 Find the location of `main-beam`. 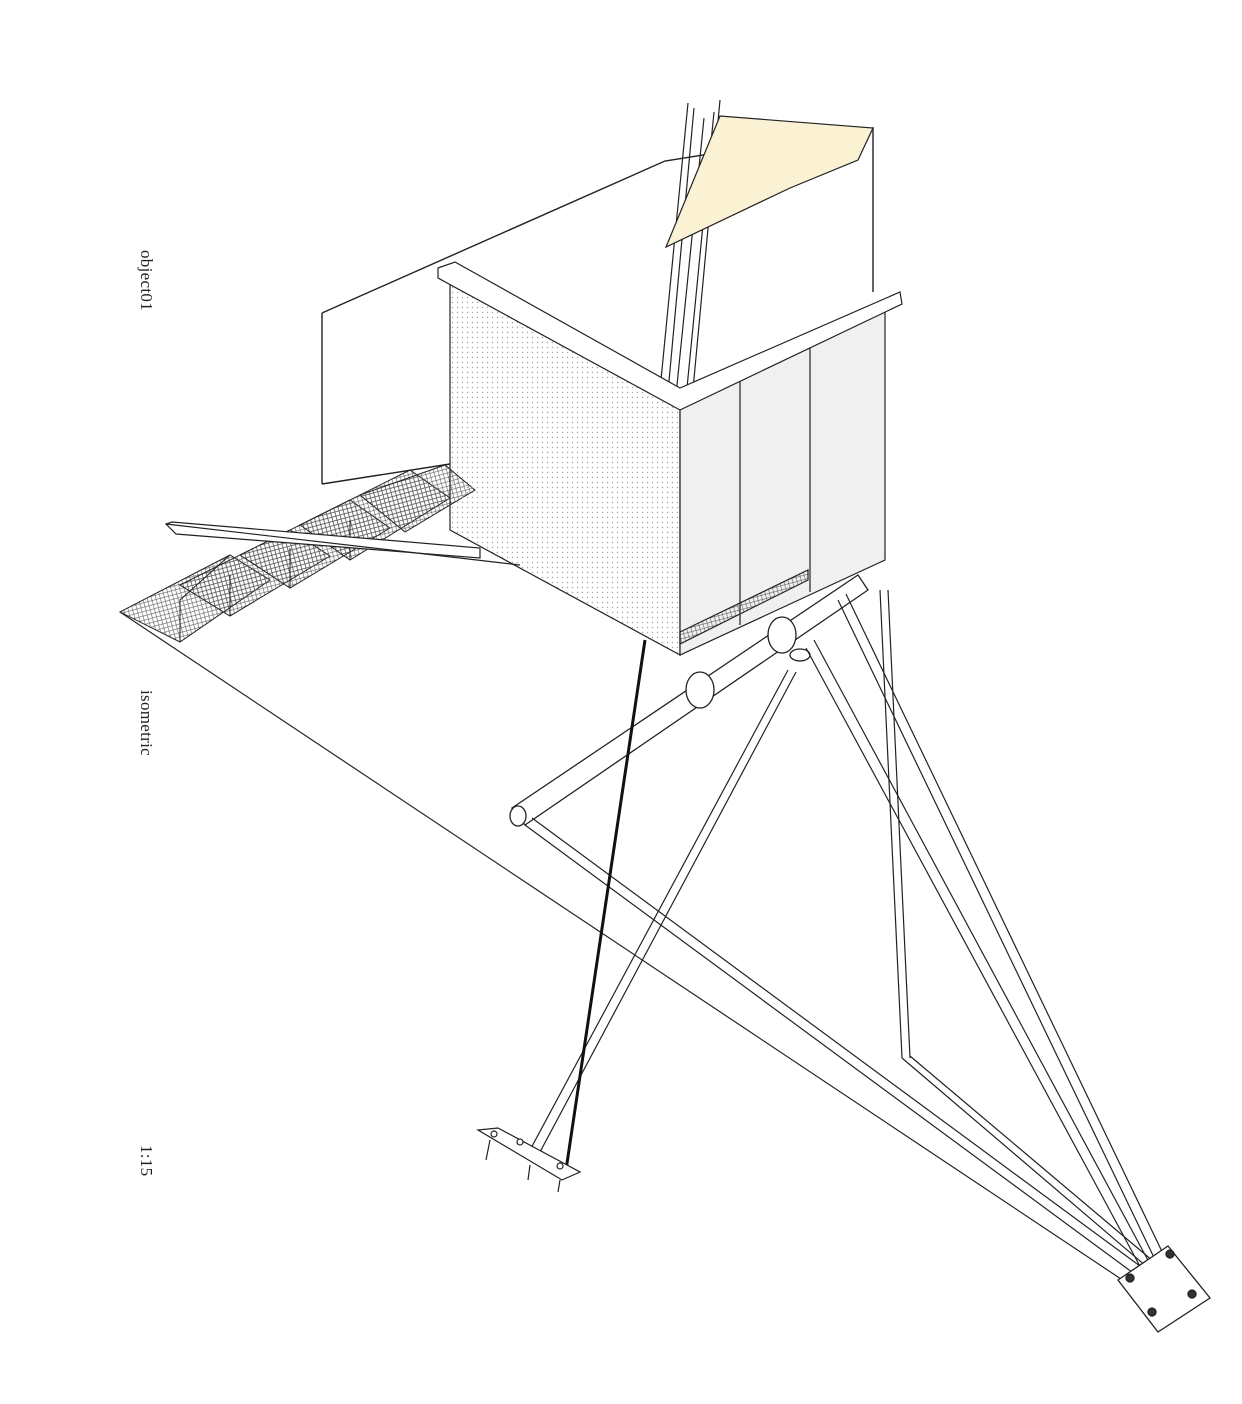

main-beam is located at coordinates (689, 700).